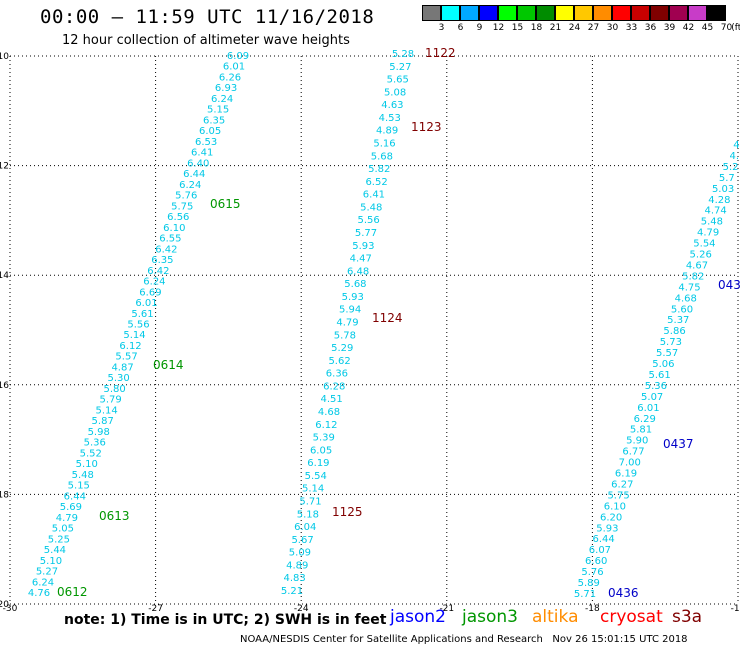 This screenshot has width=740, height=650. Describe the element at coordinates (660, 375) in the screenshot. I see `wave-height-label: 5.61` at that location.